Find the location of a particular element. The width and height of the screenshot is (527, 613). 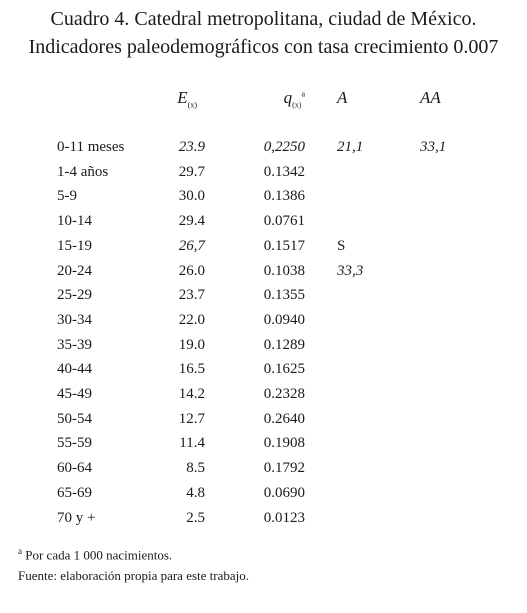

cell-e: 29.4 is located at coordinates (191, 221).